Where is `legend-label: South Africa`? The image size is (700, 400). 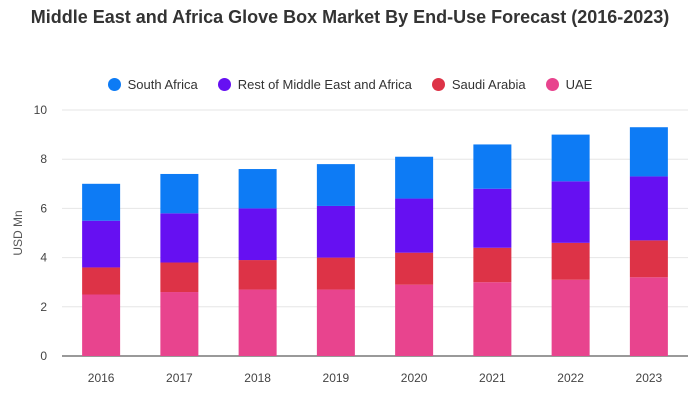
legend-label: South Africa is located at coordinates (162, 84).